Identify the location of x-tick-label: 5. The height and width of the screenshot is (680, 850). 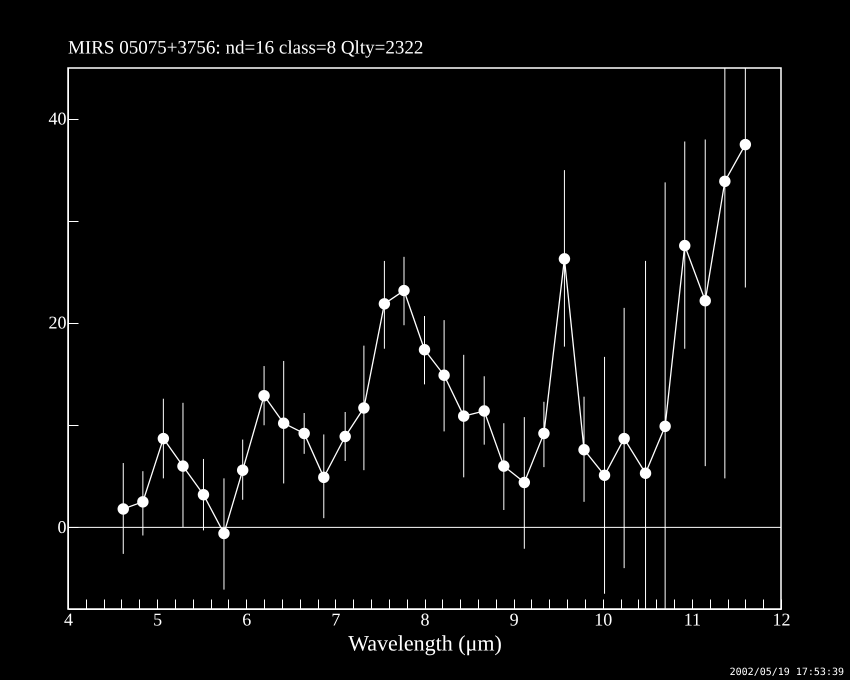
(157, 620).